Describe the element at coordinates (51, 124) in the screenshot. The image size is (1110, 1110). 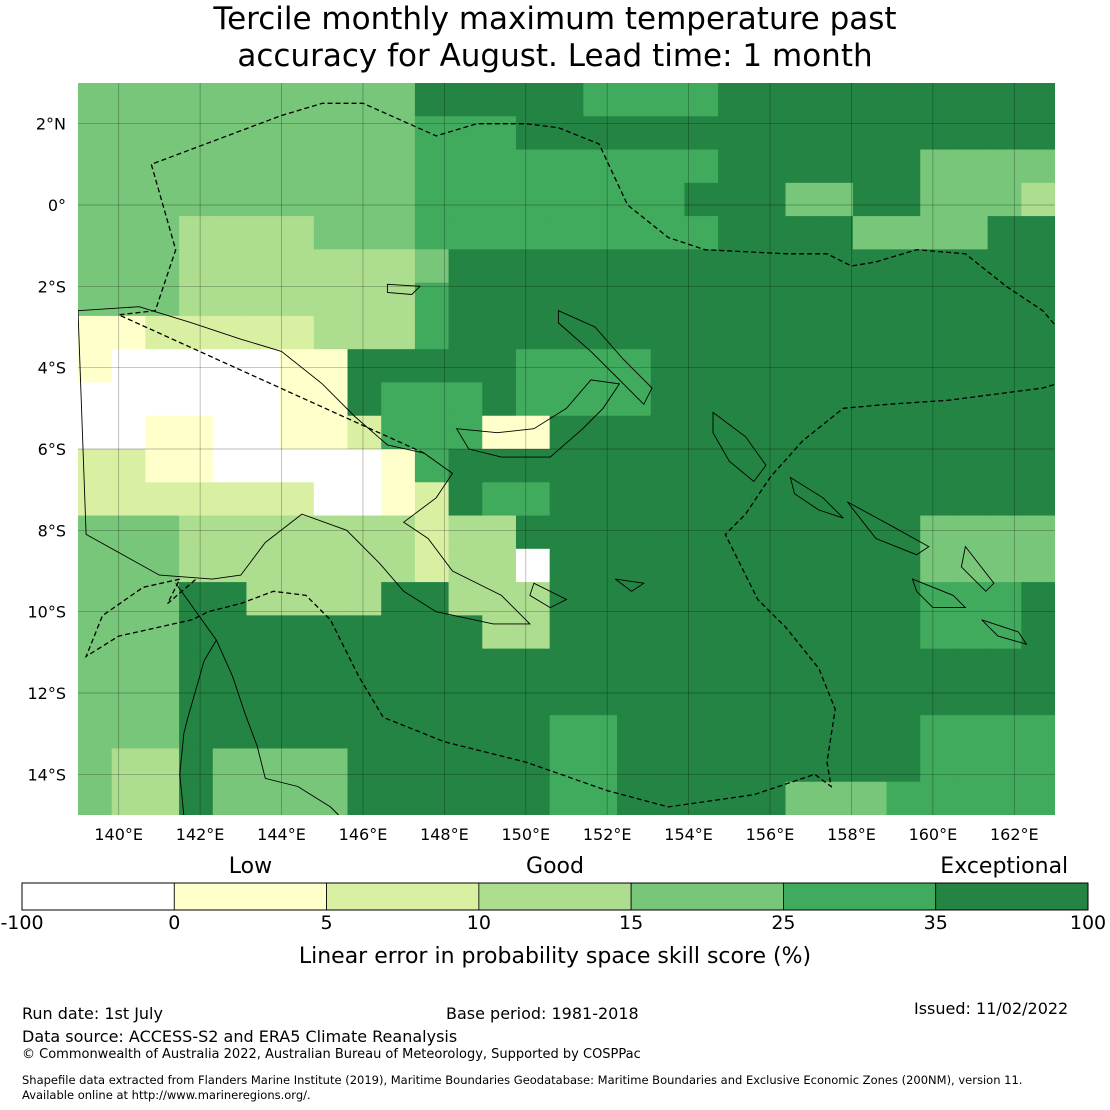
I see `lat-tick-label: 2°N` at that location.